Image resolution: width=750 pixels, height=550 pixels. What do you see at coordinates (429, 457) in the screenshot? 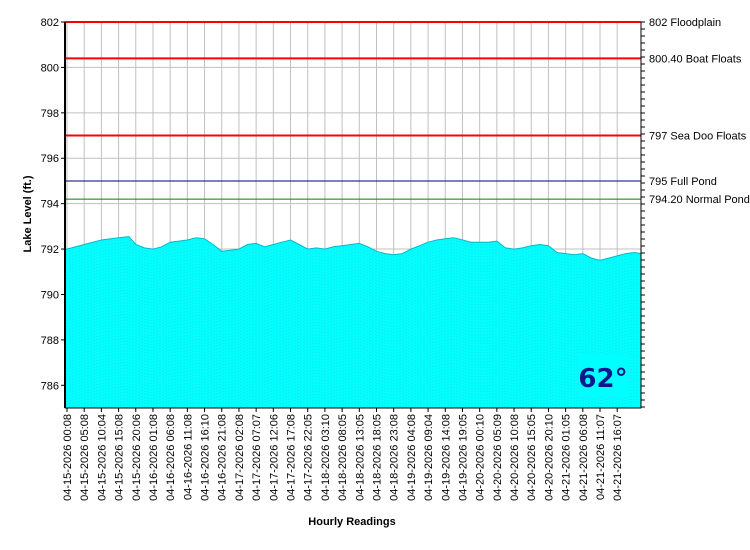
I see `x-tick-label: 04-19-2026 09:04` at bounding box center [429, 457].